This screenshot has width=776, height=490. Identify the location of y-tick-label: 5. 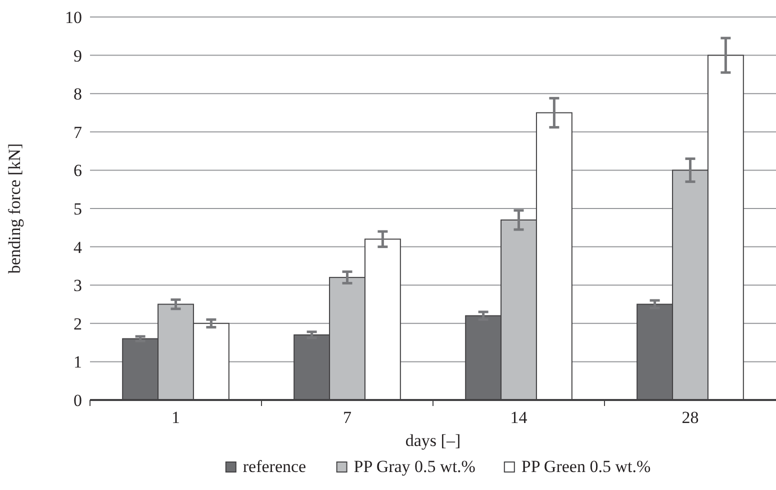
(78, 208).